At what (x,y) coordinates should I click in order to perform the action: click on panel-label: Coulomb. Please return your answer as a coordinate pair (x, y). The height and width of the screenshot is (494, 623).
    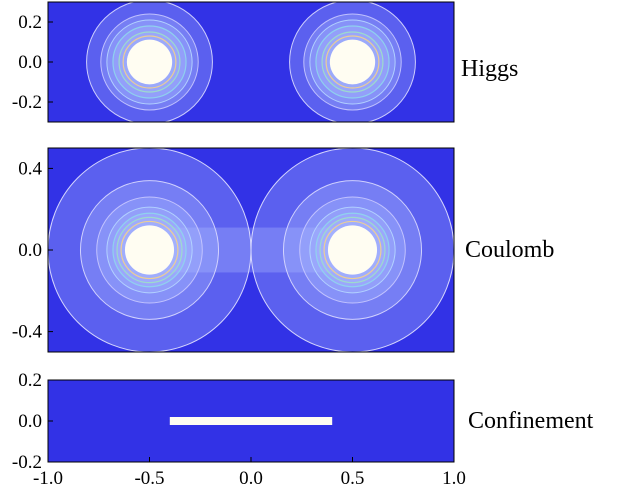
    Looking at the image, I should click on (509, 250).